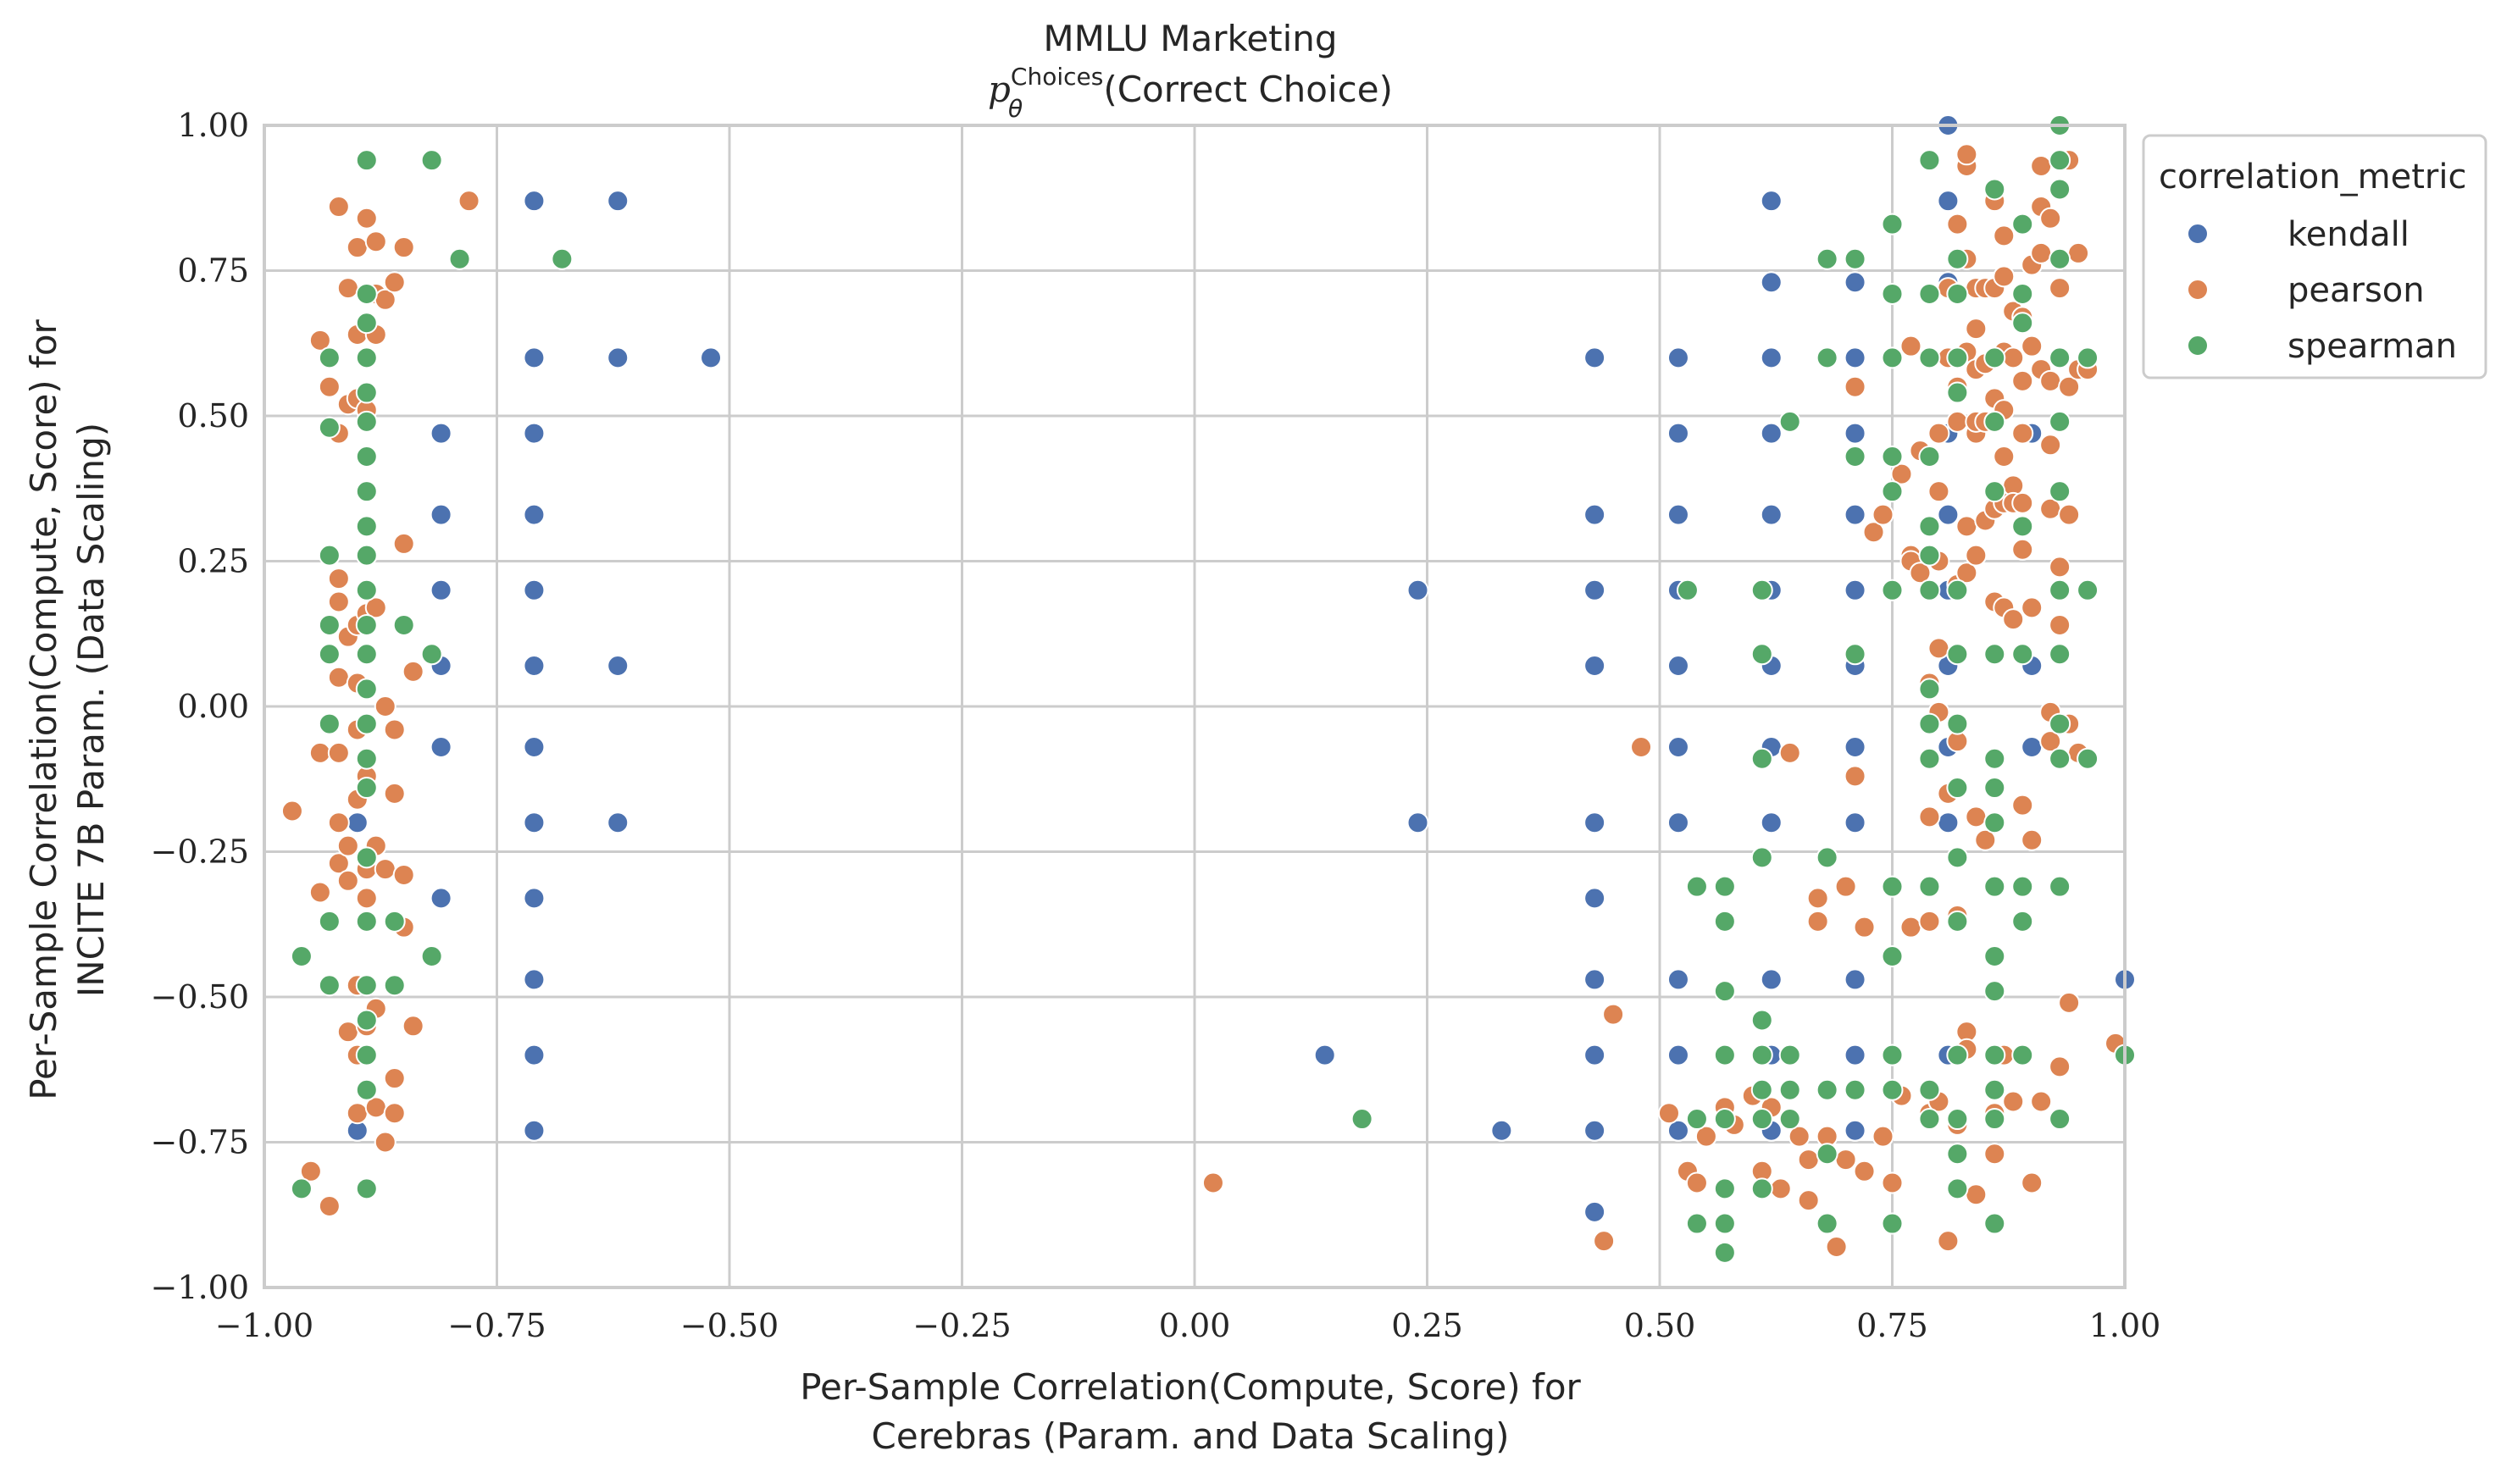 The height and width of the screenshot is (1484, 2501). What do you see at coordinates (2356, 290) in the screenshot?
I see `legend-label-pearson: pearson` at bounding box center [2356, 290].